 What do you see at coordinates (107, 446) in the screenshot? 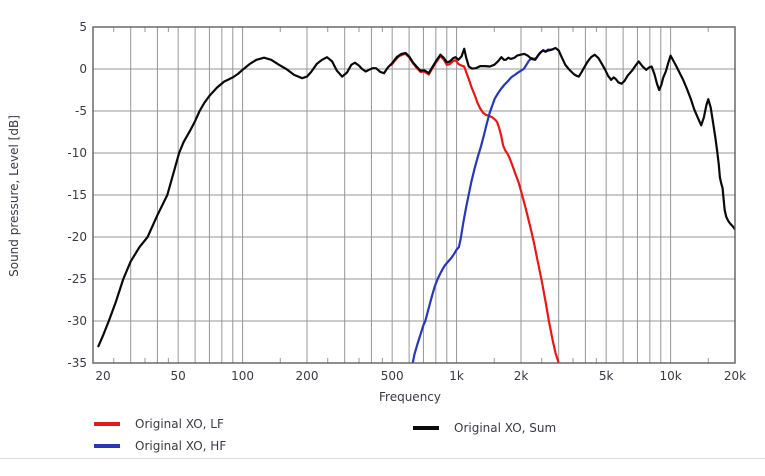
I see `legend-swatch-hf` at bounding box center [107, 446].